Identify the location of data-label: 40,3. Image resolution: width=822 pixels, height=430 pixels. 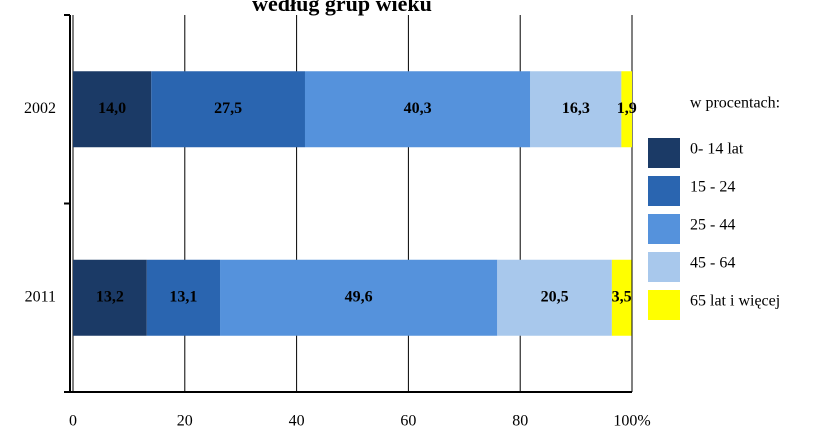
(418, 108).